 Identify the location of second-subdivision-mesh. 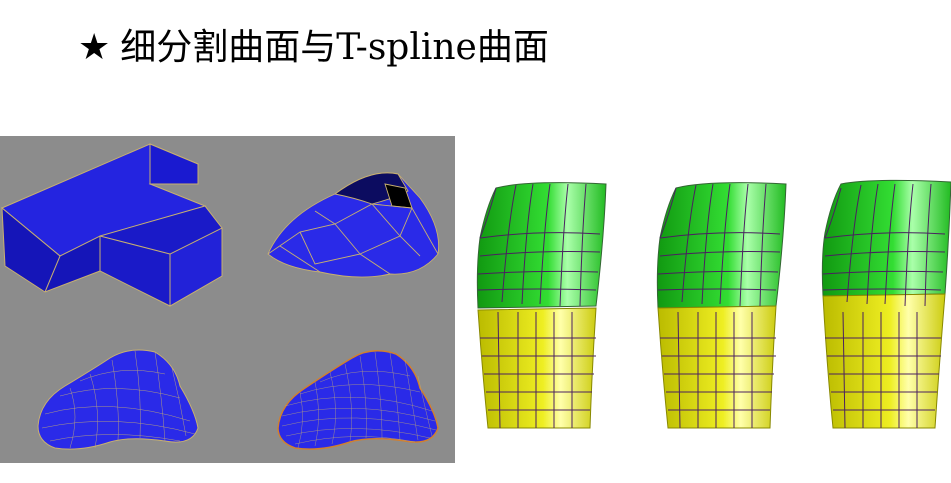
(118, 399).